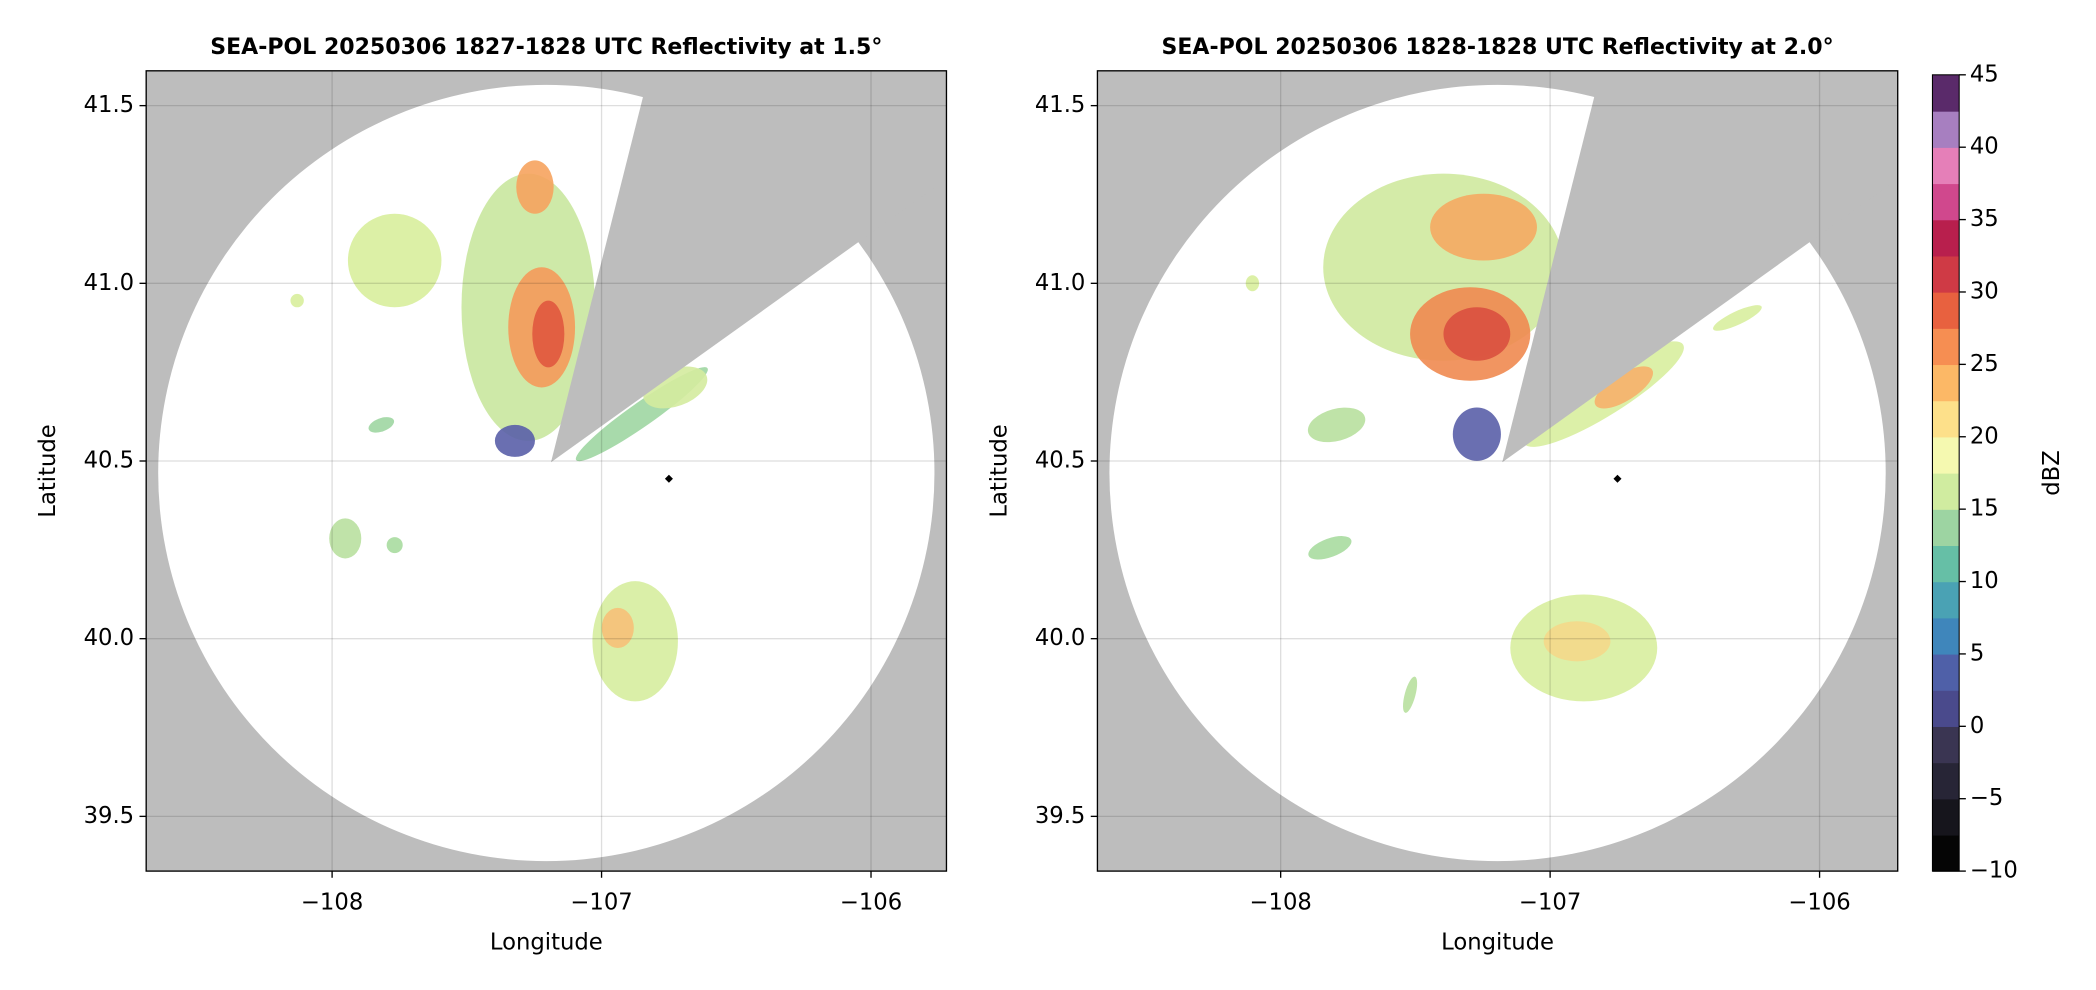 The height and width of the screenshot is (990, 2096). What do you see at coordinates (1994, 871) in the screenshot?
I see `colorbar-tick-label: −10` at bounding box center [1994, 871].